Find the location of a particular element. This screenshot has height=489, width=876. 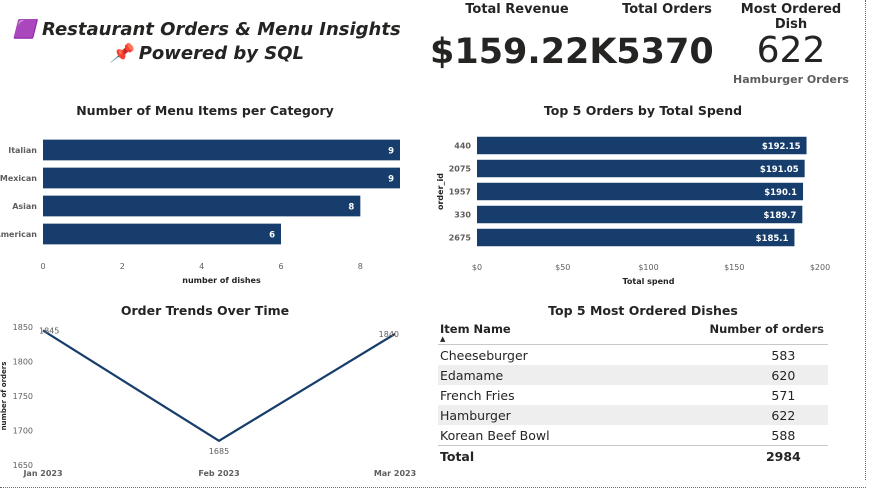

table-row: Edamame 620 is located at coordinates (633, 375).